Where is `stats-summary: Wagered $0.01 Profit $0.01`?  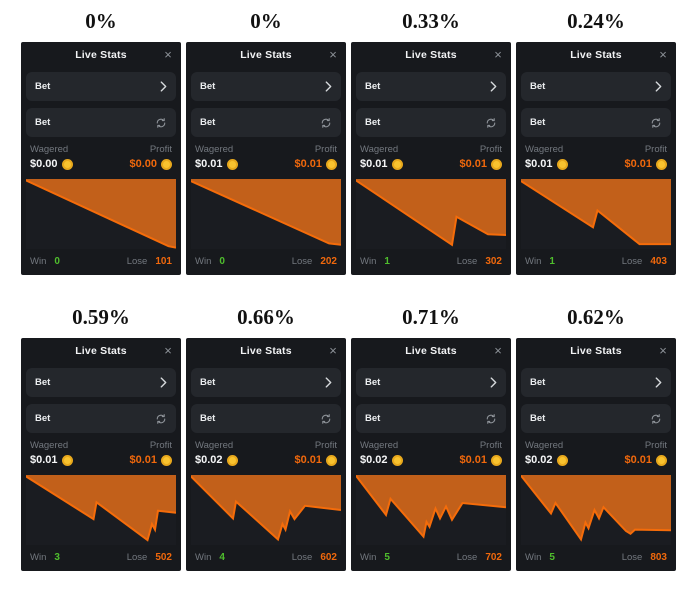 stats-summary: Wagered $0.01 Profit $0.01 is located at coordinates (266, 157).